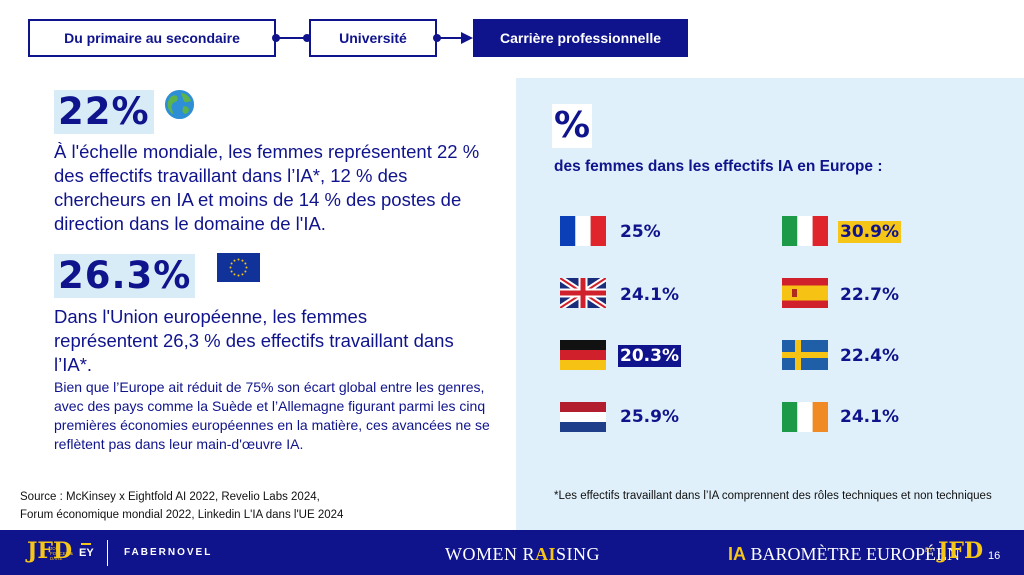 This screenshot has height=575, width=1024. What do you see at coordinates (961, 551) in the screenshot?
I see `jfd-logo-right: JFD` at bounding box center [961, 551].